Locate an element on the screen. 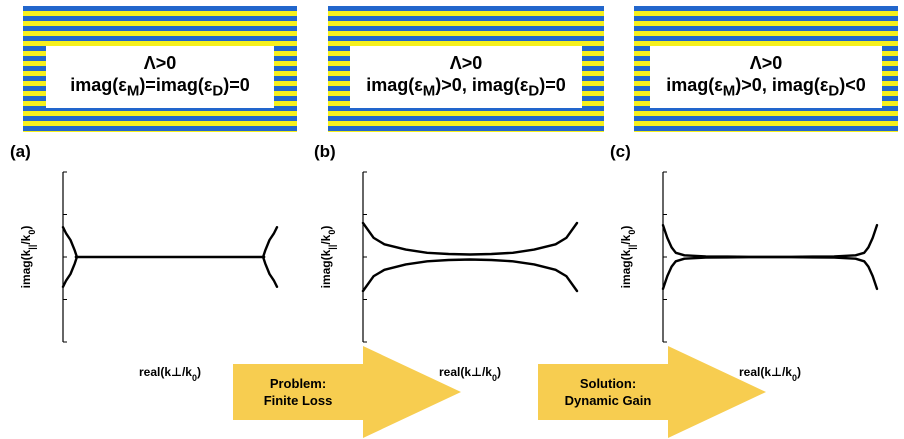 This screenshot has width=904, height=439. condition-line2: imag(εM)>0, imag(εD)=0 is located at coordinates (466, 87).